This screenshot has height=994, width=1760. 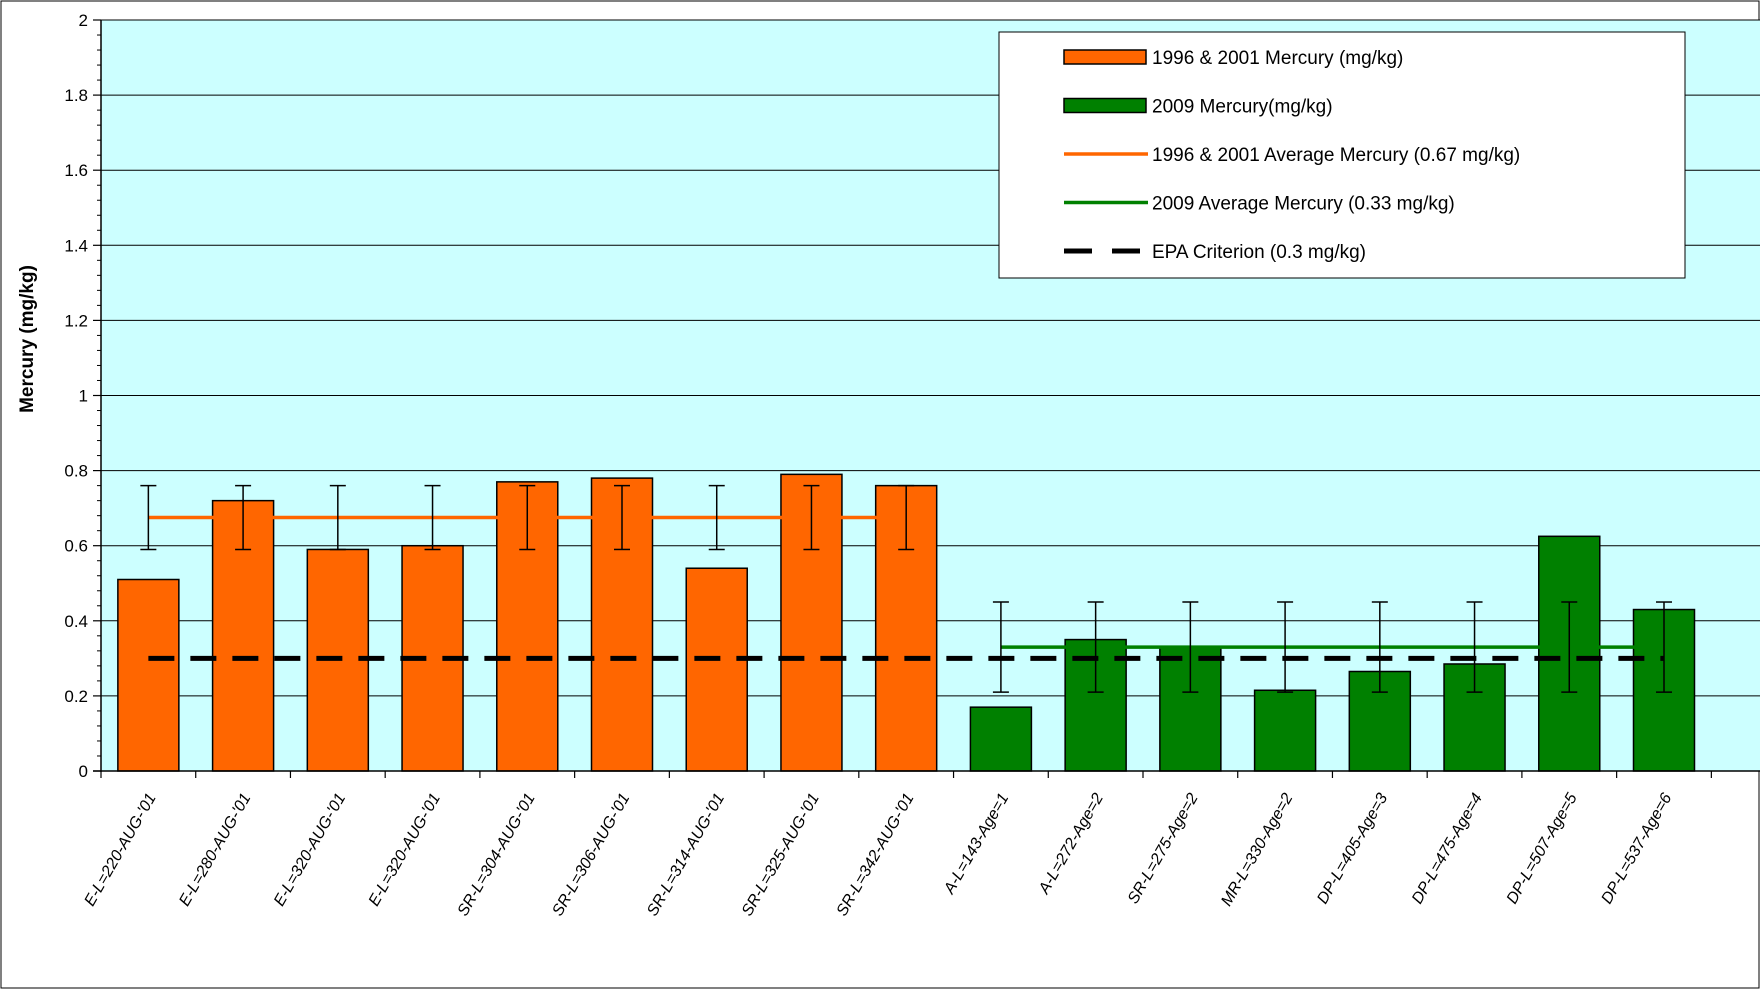 What do you see at coordinates (1303, 204) in the screenshot?
I see `legend-label: 2009 Average Mercury (0.33 mg/kg)` at bounding box center [1303, 204].